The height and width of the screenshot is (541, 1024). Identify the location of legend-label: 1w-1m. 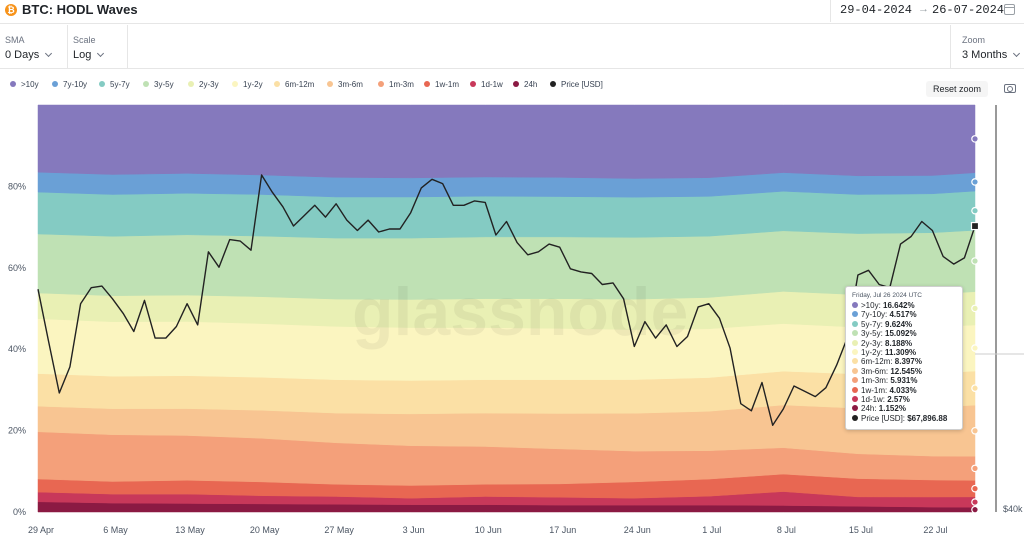
(447, 84).